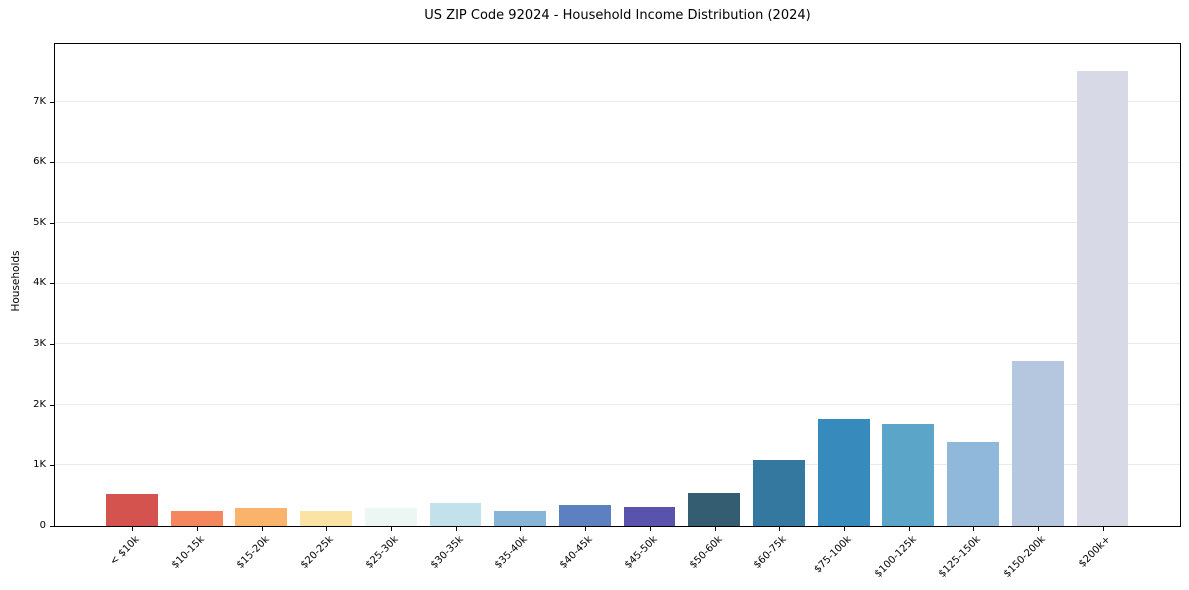 This screenshot has width=1189, height=590. I want to click on y-tick-label: 5K, so click(39, 222).